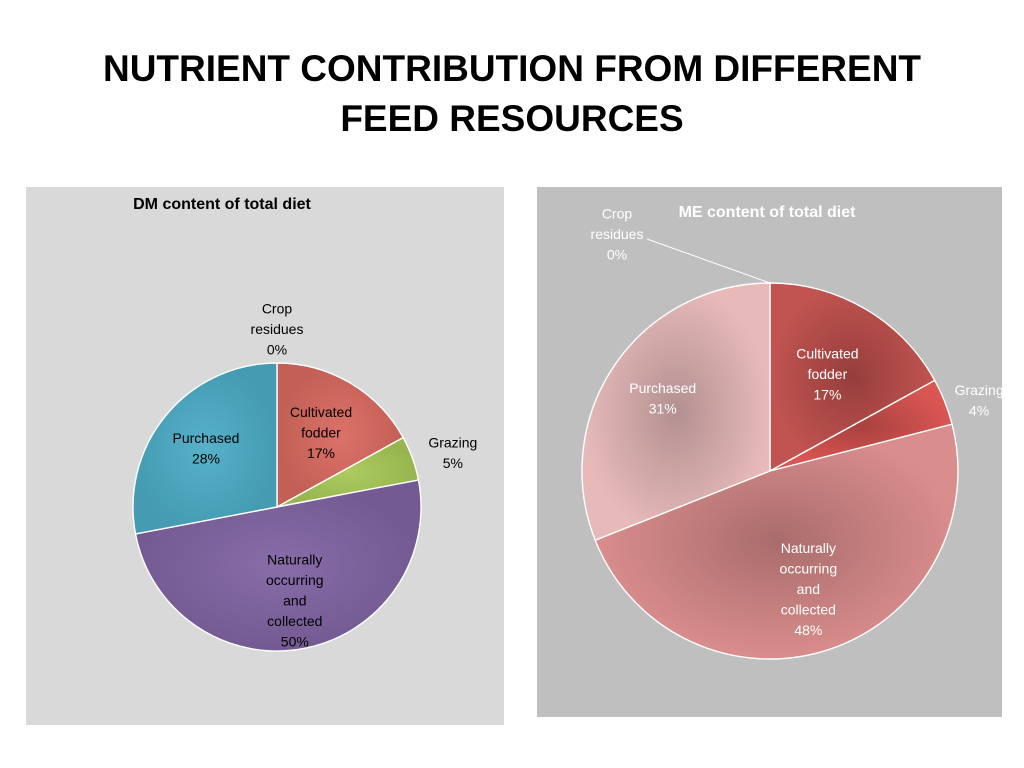 This screenshot has height=768, width=1024. Describe the element at coordinates (662, 398) in the screenshot. I see `slice-label-purchased: Purchased 31%` at that location.